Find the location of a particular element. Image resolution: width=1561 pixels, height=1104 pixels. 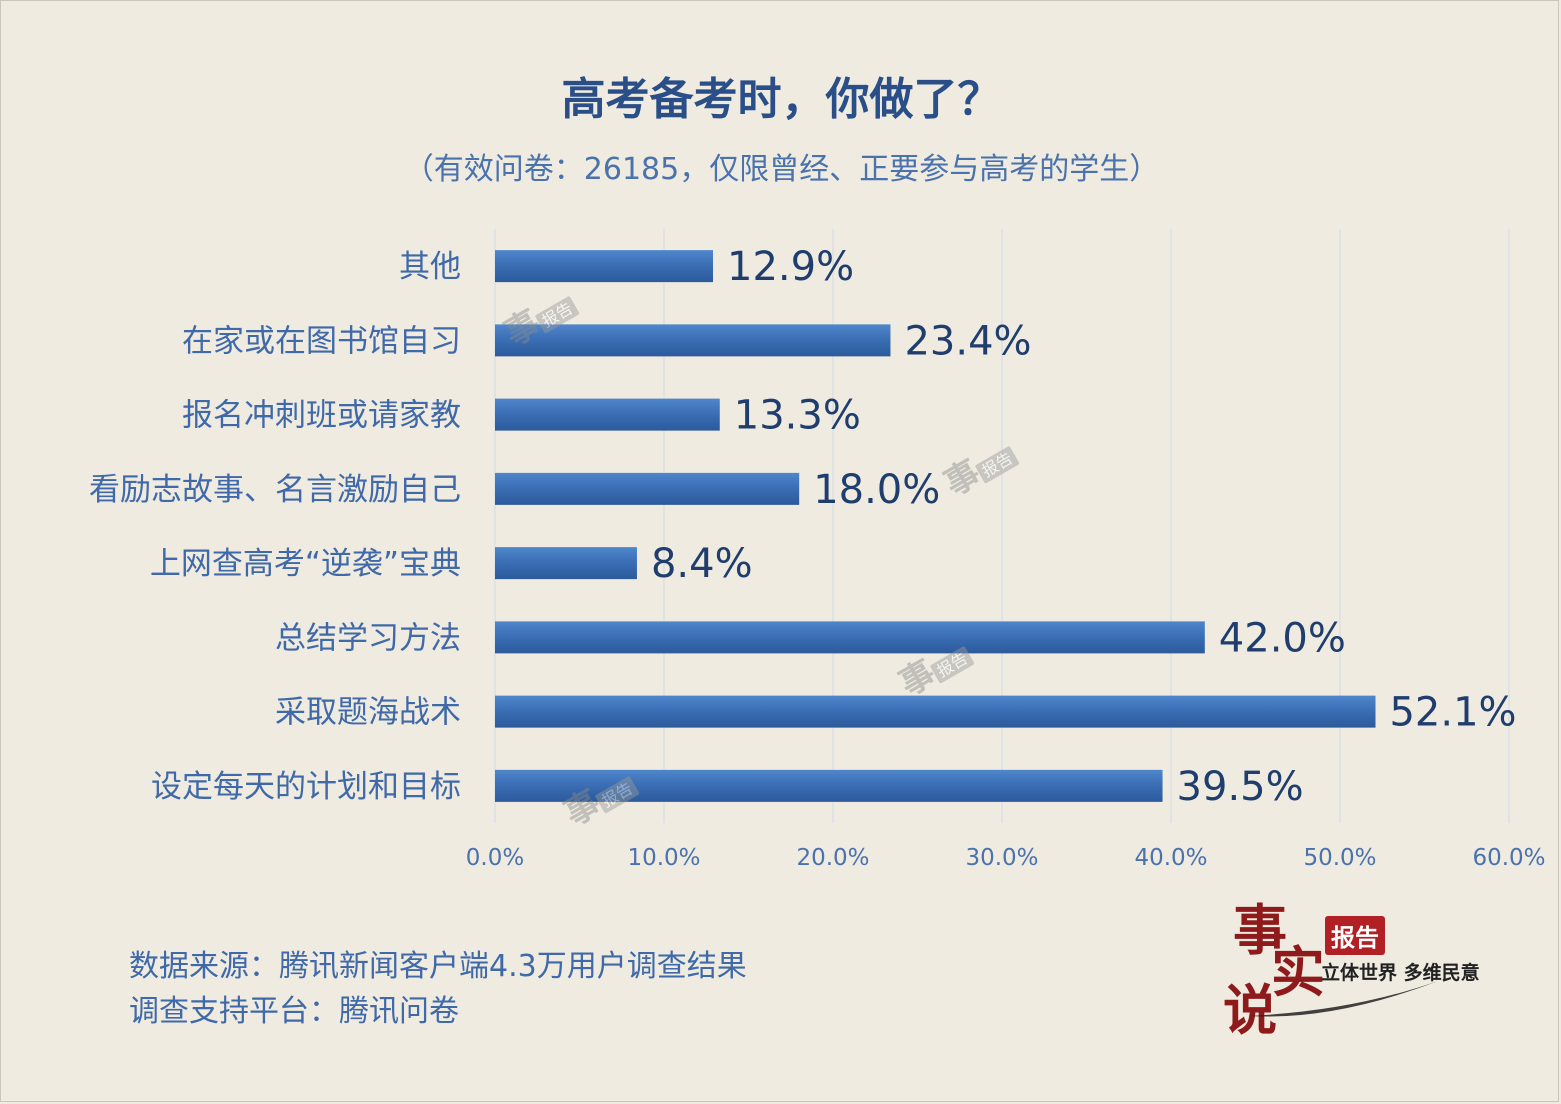

value-label: 8.4% is located at coordinates (702, 564).